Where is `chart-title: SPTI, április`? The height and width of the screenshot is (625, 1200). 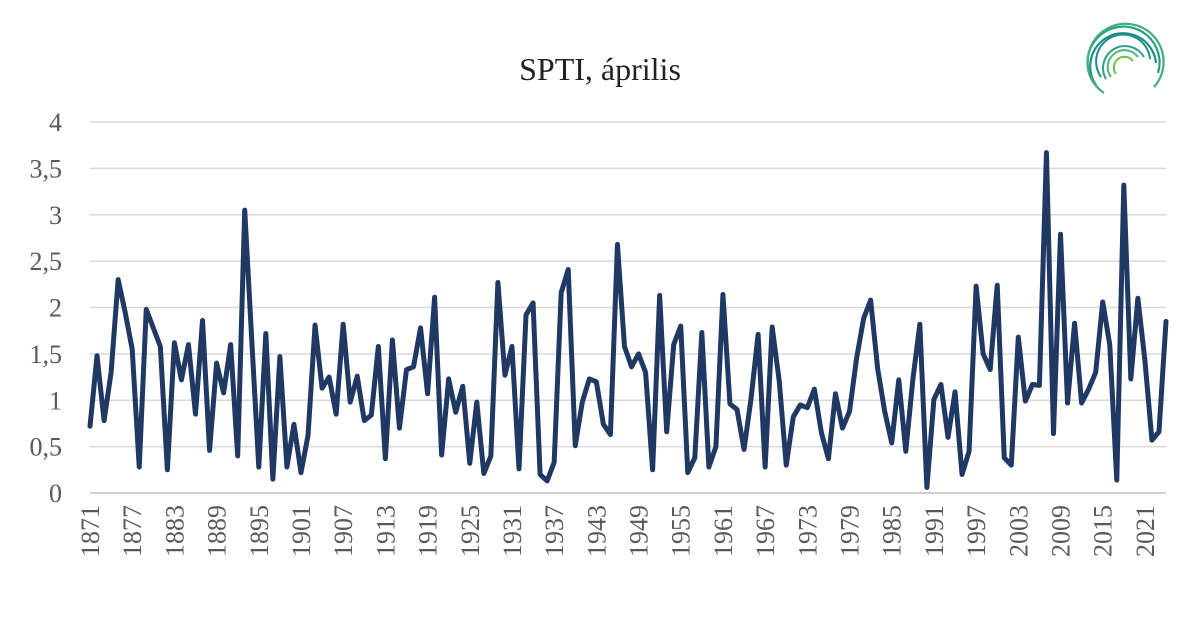 chart-title: SPTI, április is located at coordinates (600, 69).